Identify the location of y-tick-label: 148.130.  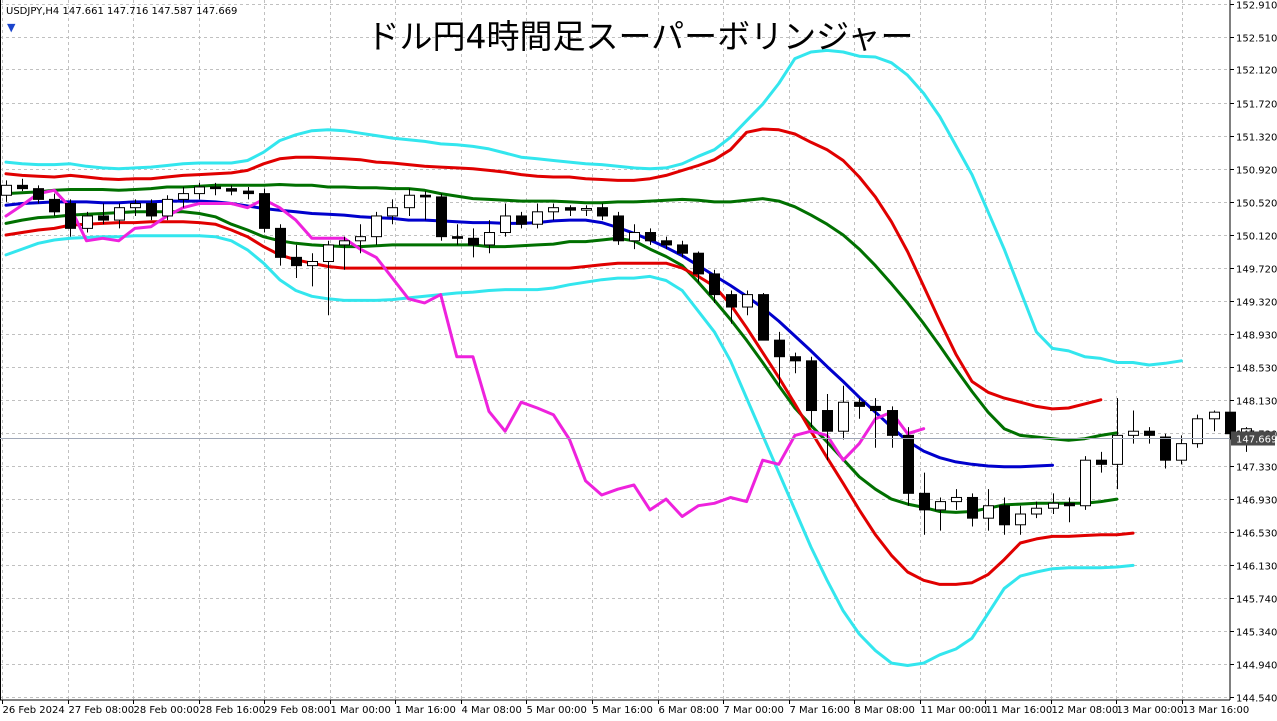
(1256, 402).